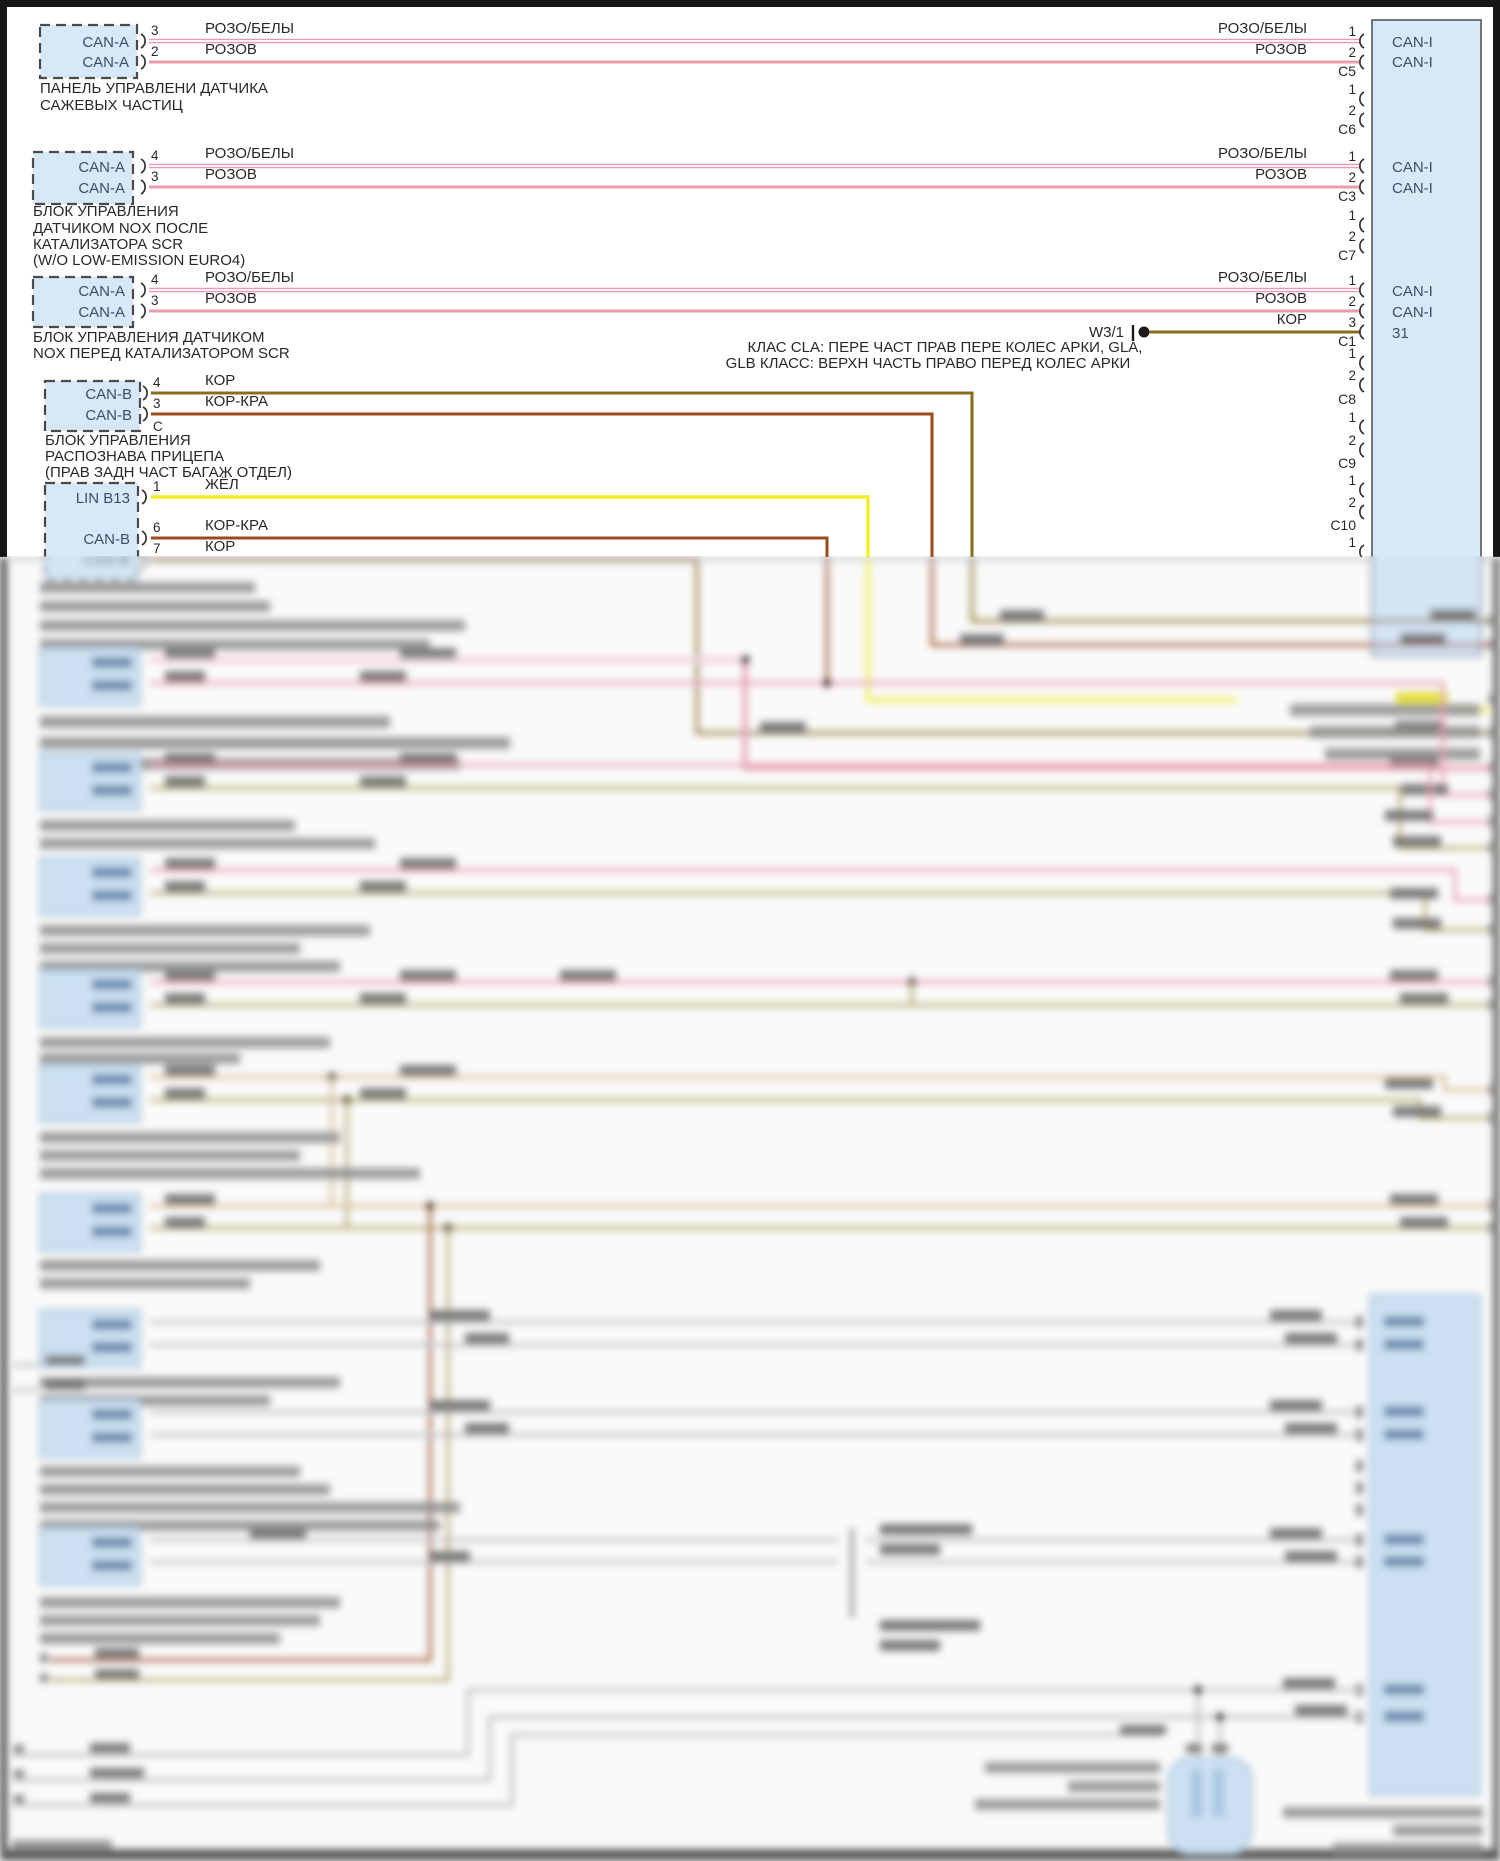  I want to click on component-caption: NOX ПЕРЕД КАТАЛИЗАТОРОМ SCR, so click(161, 353).